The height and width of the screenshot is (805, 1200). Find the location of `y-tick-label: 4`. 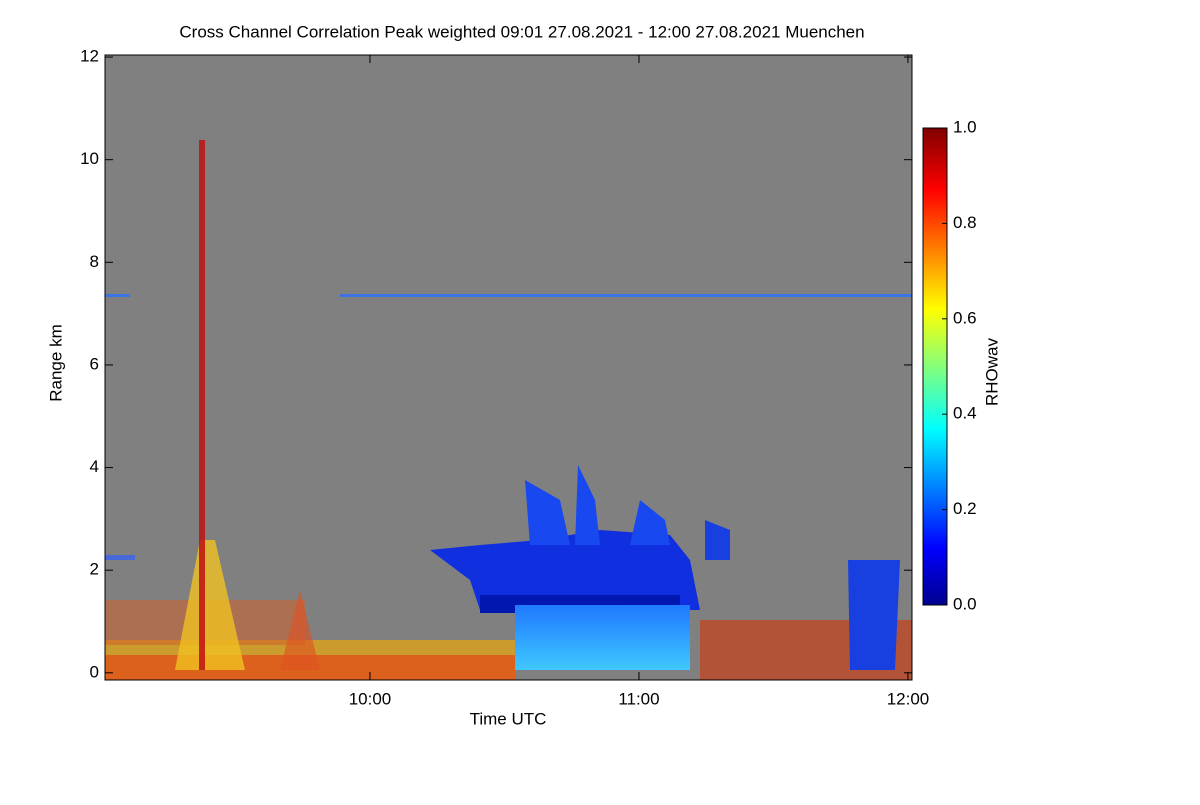

y-tick-label: 4 is located at coordinates (94, 466).